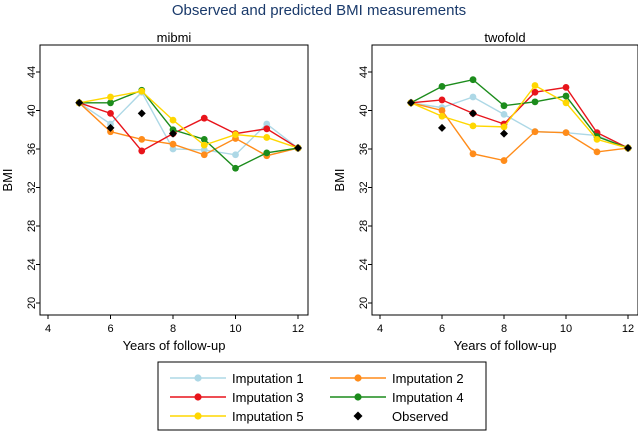 The height and width of the screenshot is (431, 638). Describe the element at coordinates (48, 329) in the screenshot. I see `mibmi-xtick-label-4: 4` at that location.